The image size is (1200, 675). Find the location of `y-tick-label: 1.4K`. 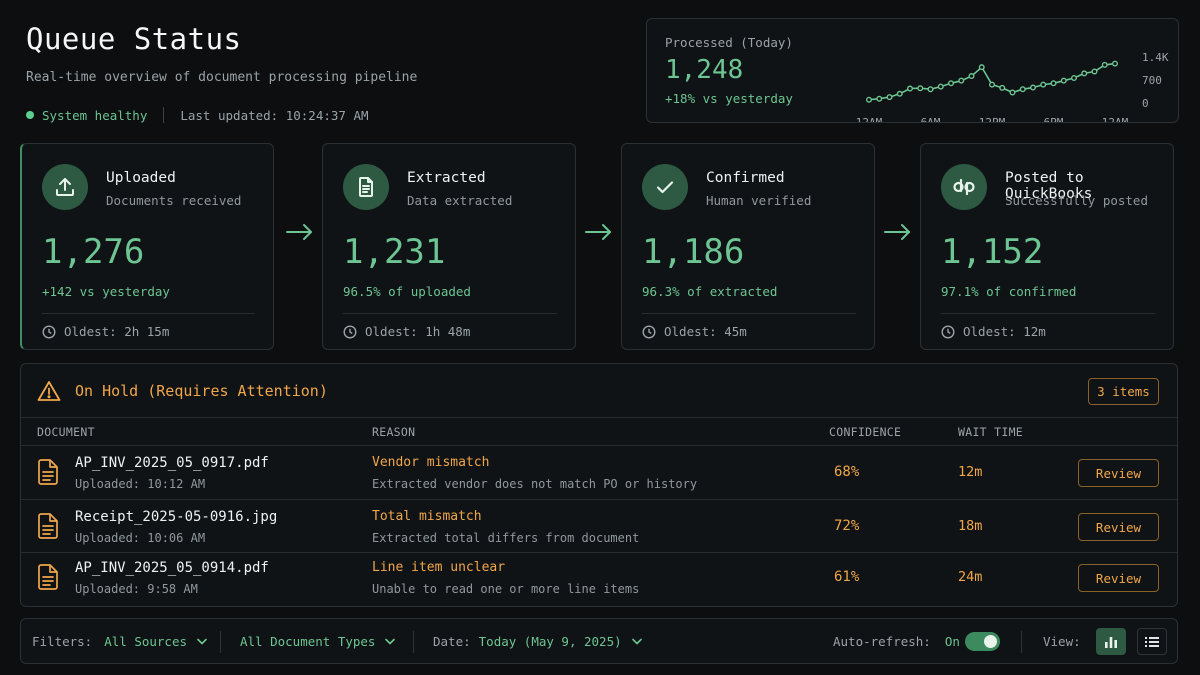

y-tick-label: 1.4K is located at coordinates (1155, 57).